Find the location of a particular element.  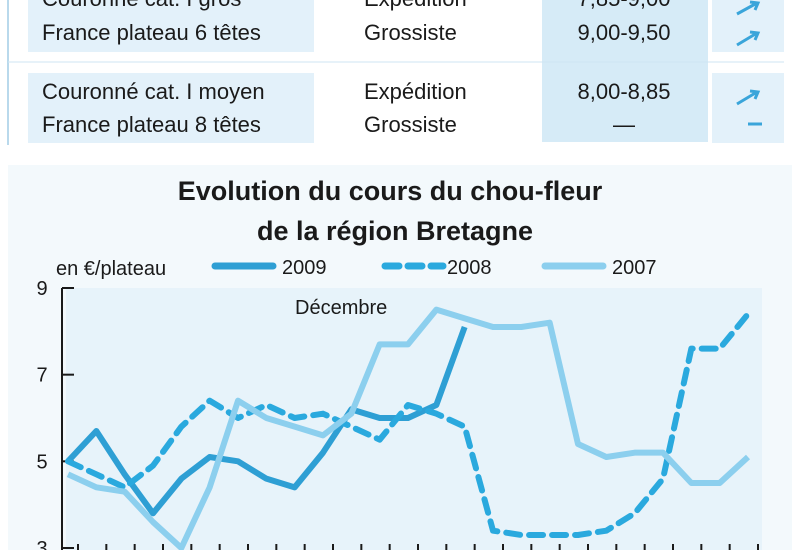

legend-label: 2007 is located at coordinates (634, 268).